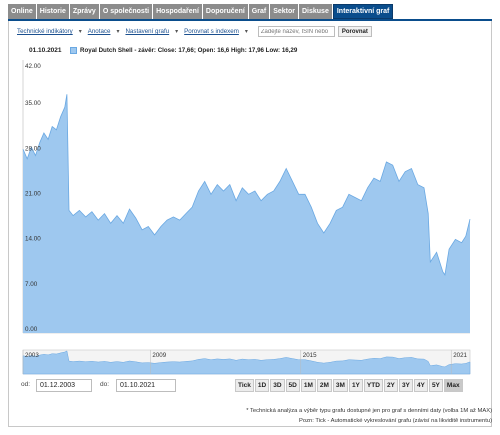 Image resolution: width=500 pixels, height=435 pixels. Describe the element at coordinates (310, 355) in the screenshot. I see `navigator-label: 2015` at that location.